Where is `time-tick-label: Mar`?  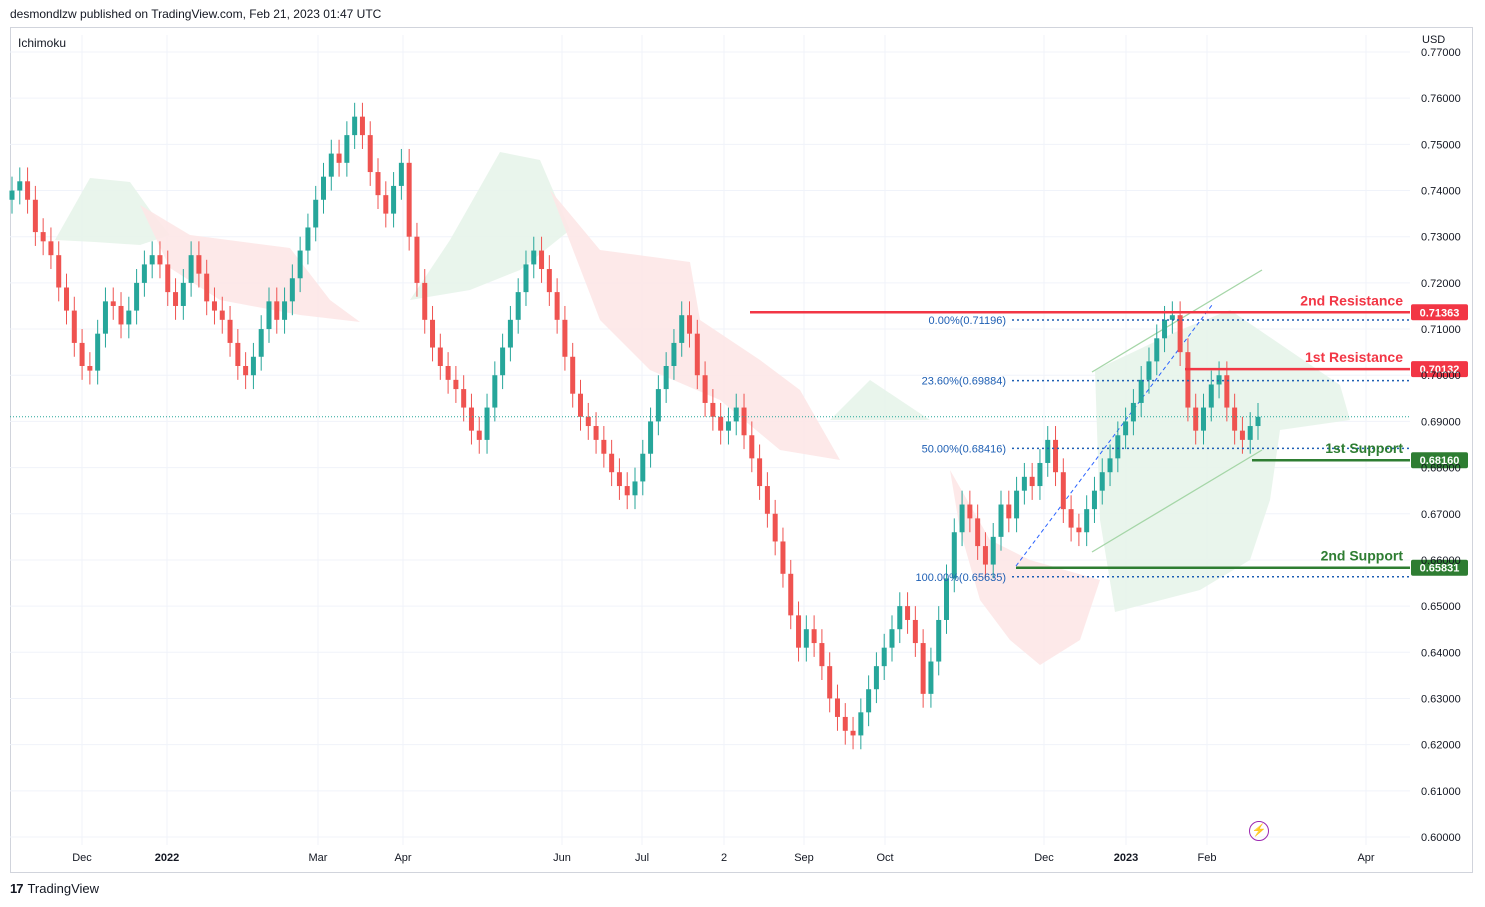
time-tick-label: Mar is located at coordinates (318, 858).